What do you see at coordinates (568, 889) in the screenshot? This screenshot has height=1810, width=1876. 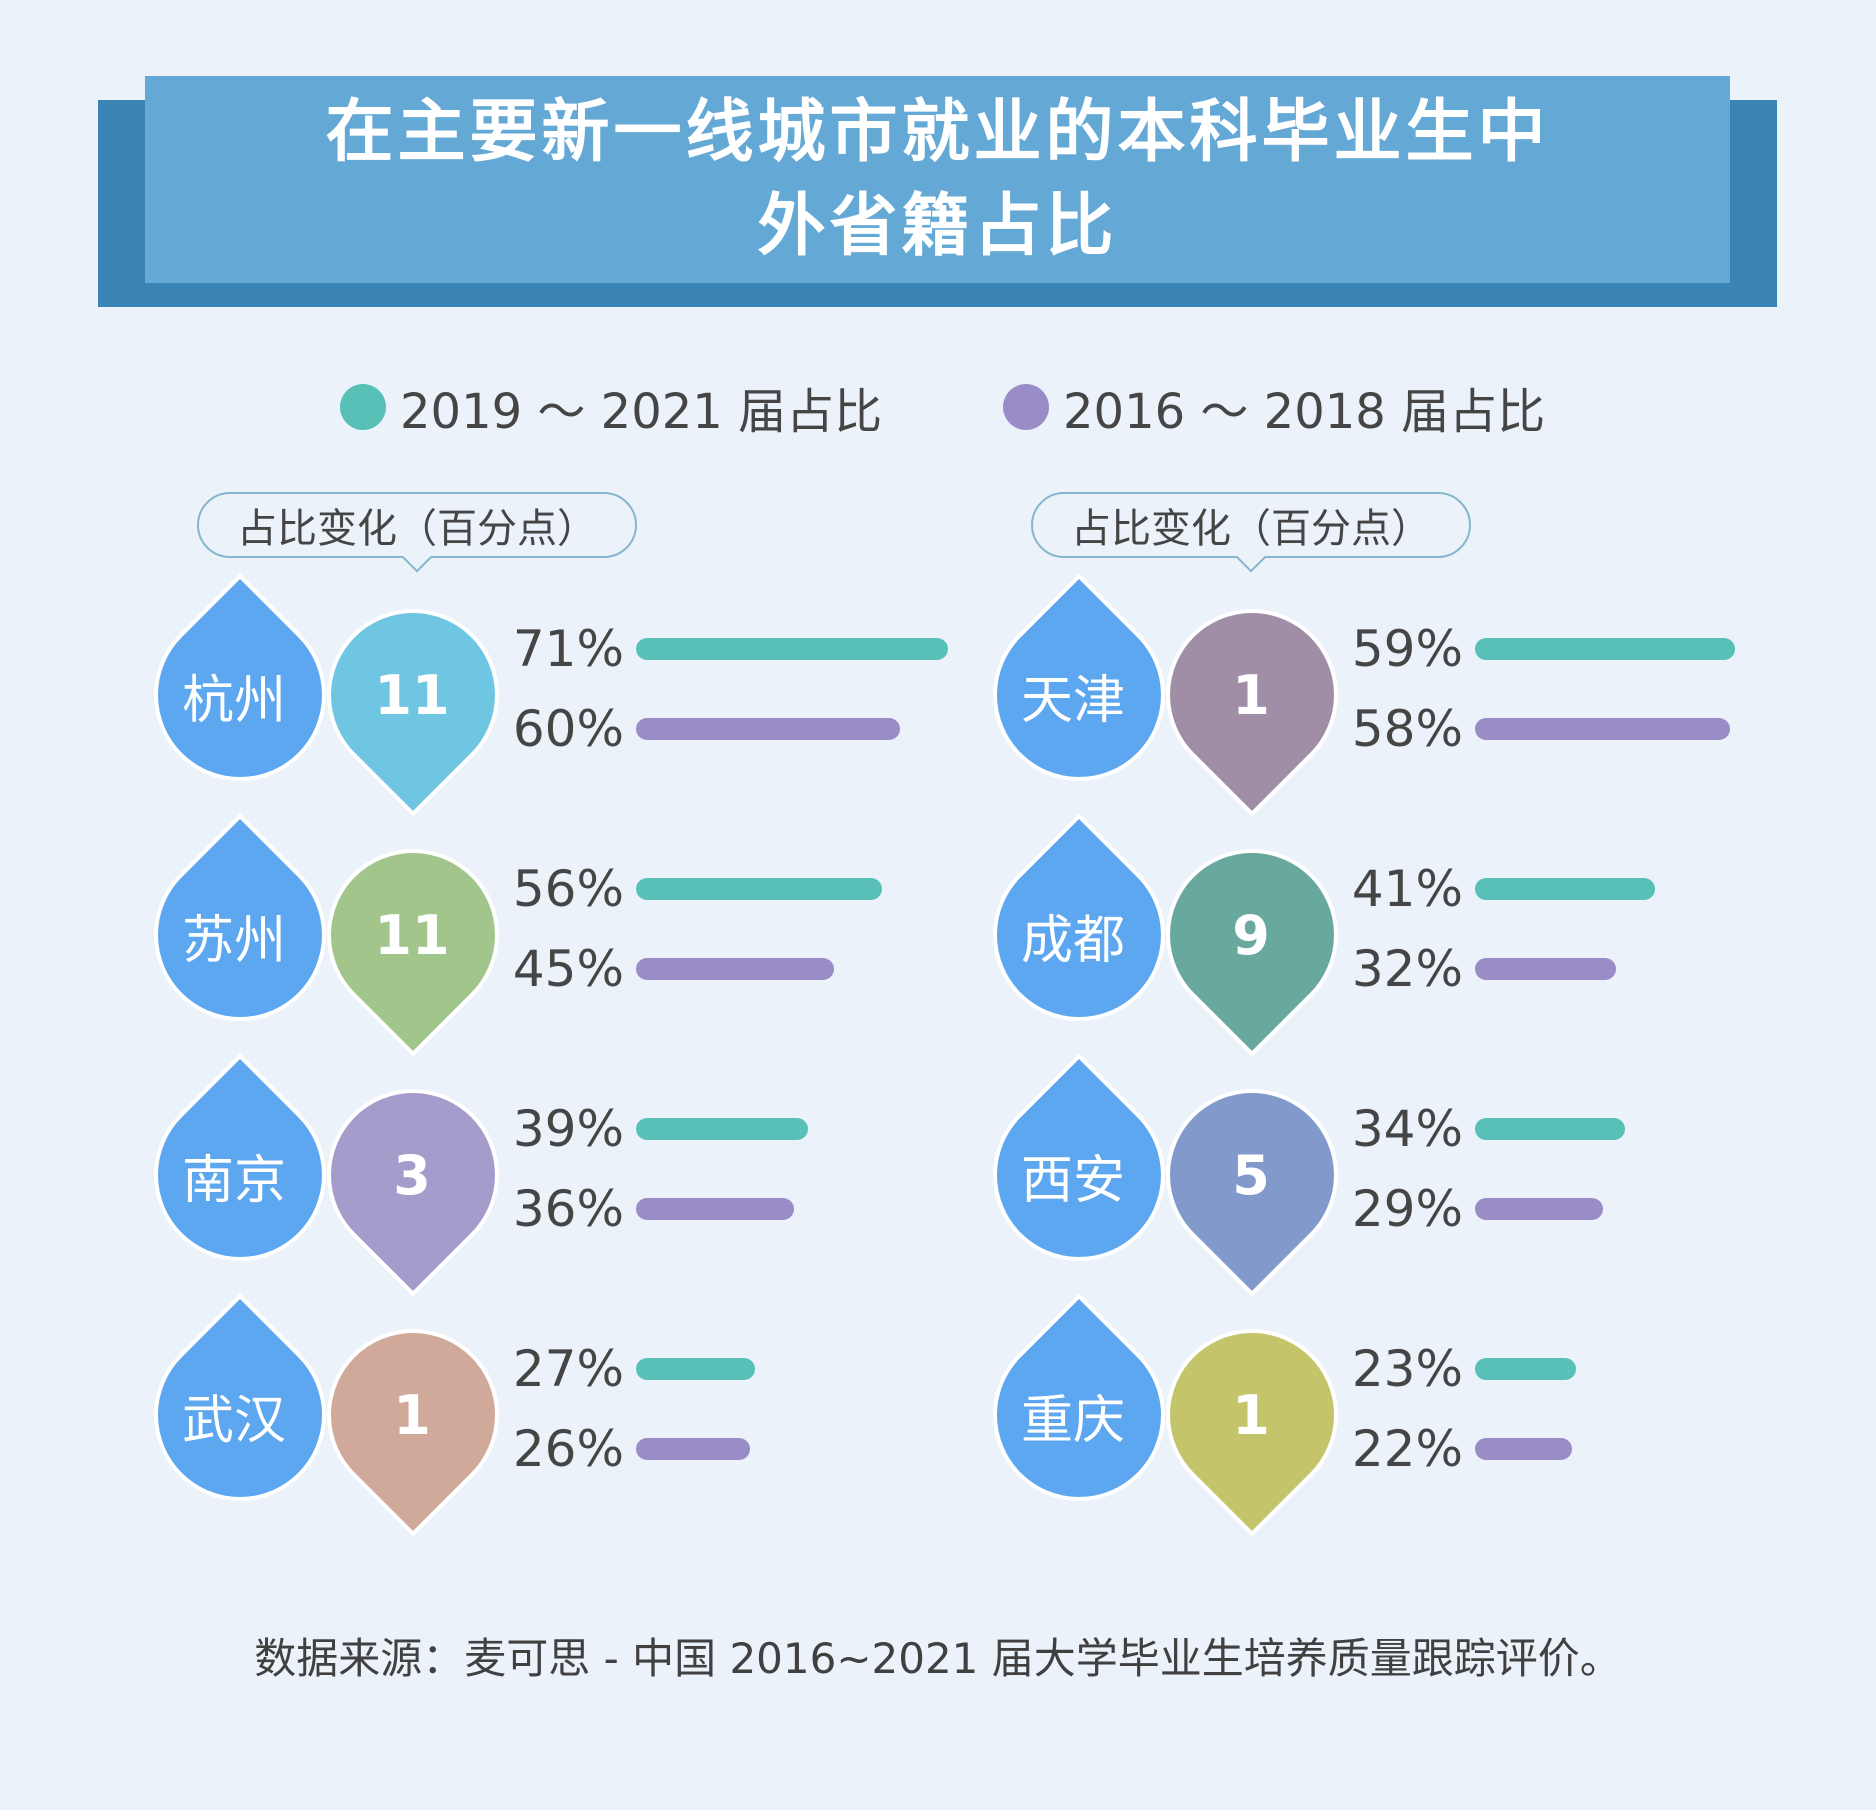 I see `data-label-recent: 56%` at bounding box center [568, 889].